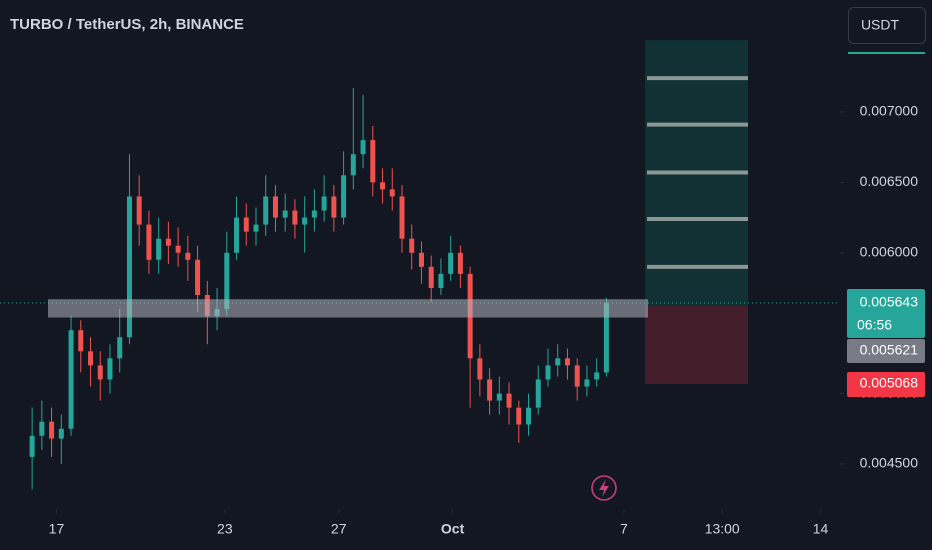  What do you see at coordinates (127, 24) in the screenshot?
I see `chart-title: TURBO / TetherUS, 2h, BINANCE` at bounding box center [127, 24].